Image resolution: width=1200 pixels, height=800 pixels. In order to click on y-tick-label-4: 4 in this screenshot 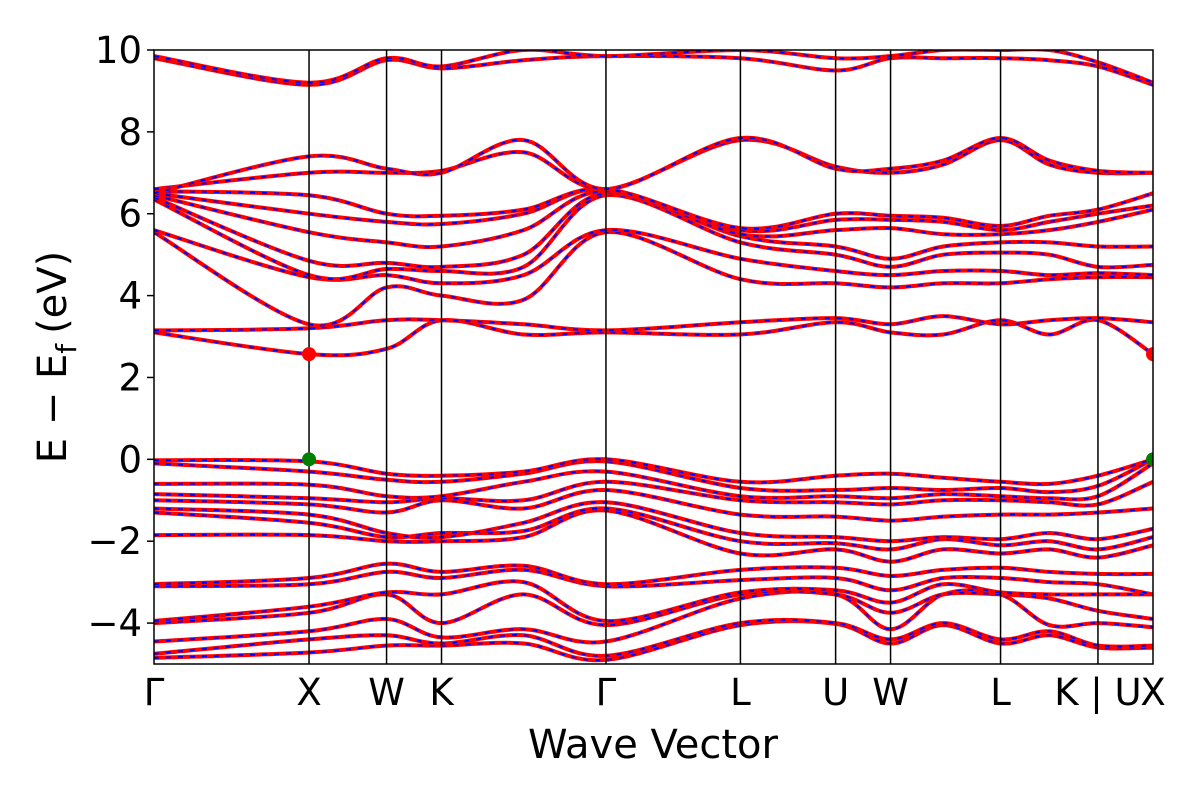, I will do `click(130, 296)`.